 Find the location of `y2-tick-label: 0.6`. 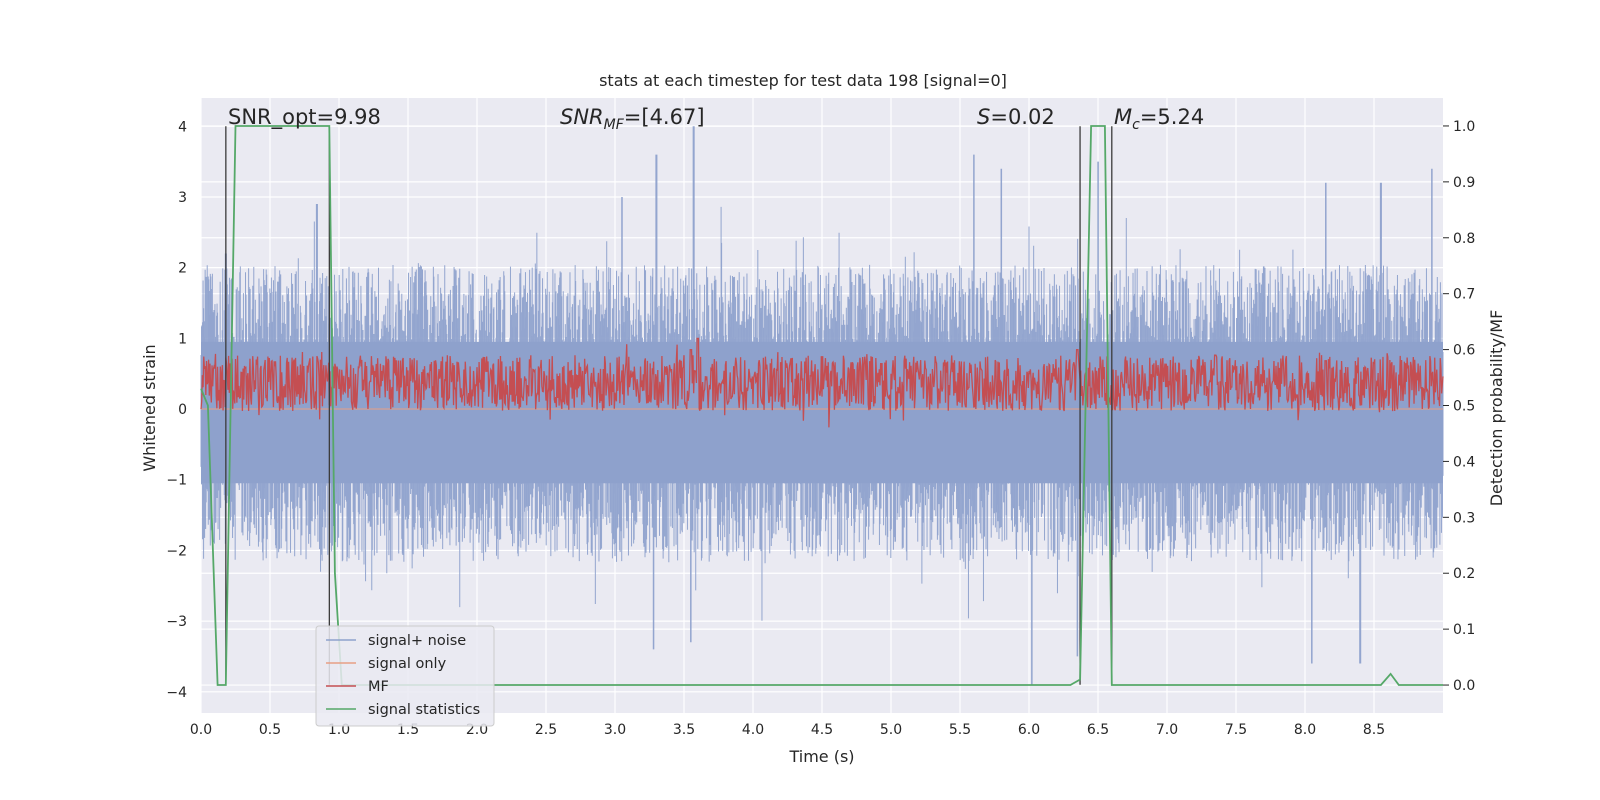

y2-tick-label: 0.6 is located at coordinates (1464, 351).